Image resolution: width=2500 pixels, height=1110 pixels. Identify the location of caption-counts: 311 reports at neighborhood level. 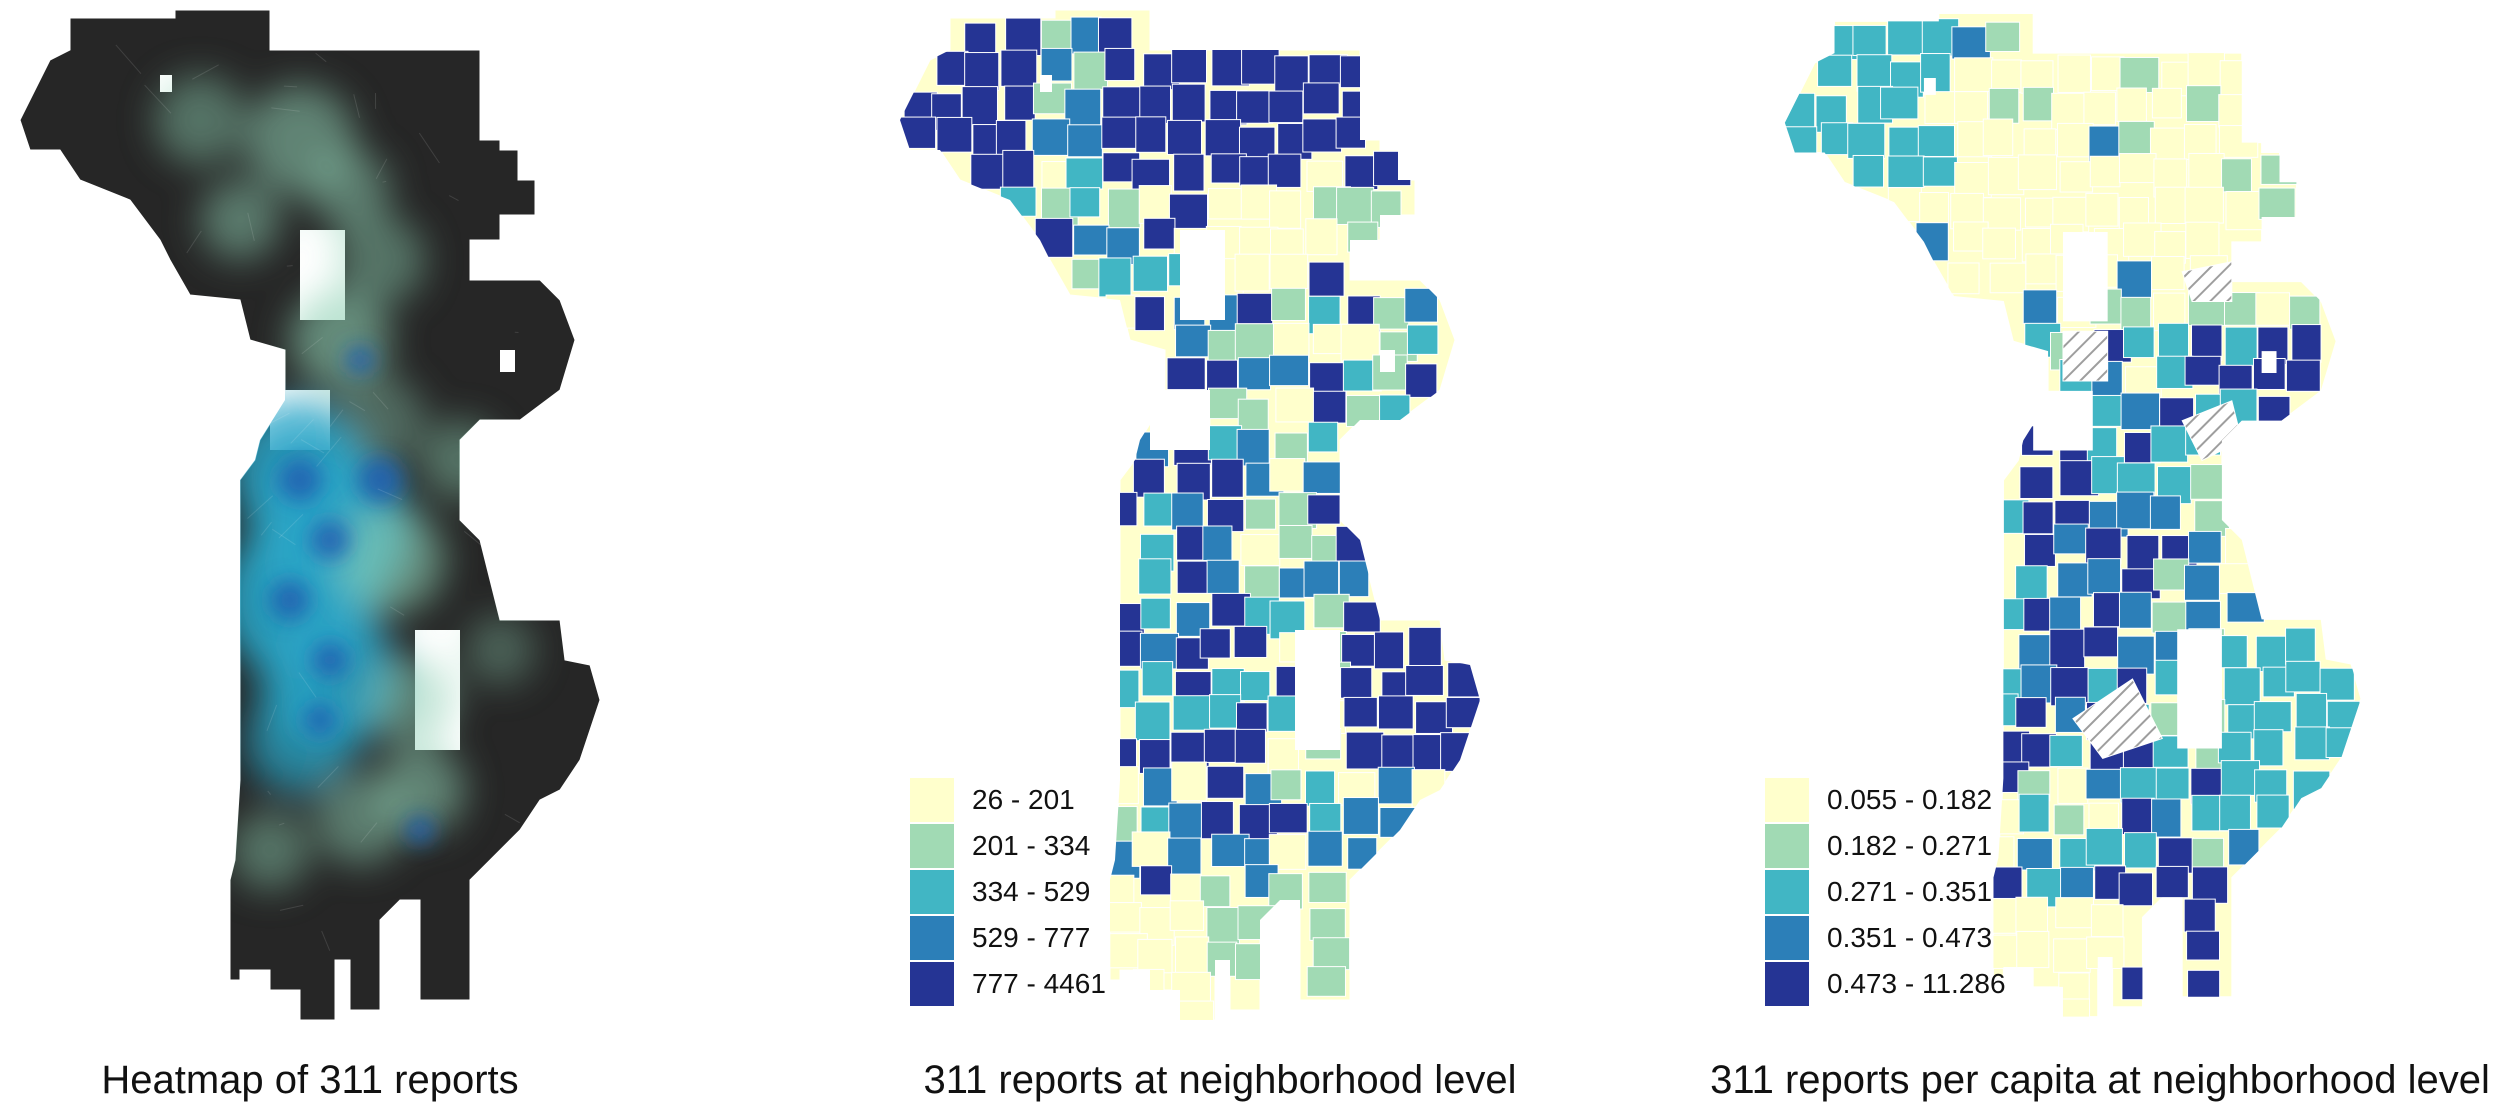
(1220, 1080).